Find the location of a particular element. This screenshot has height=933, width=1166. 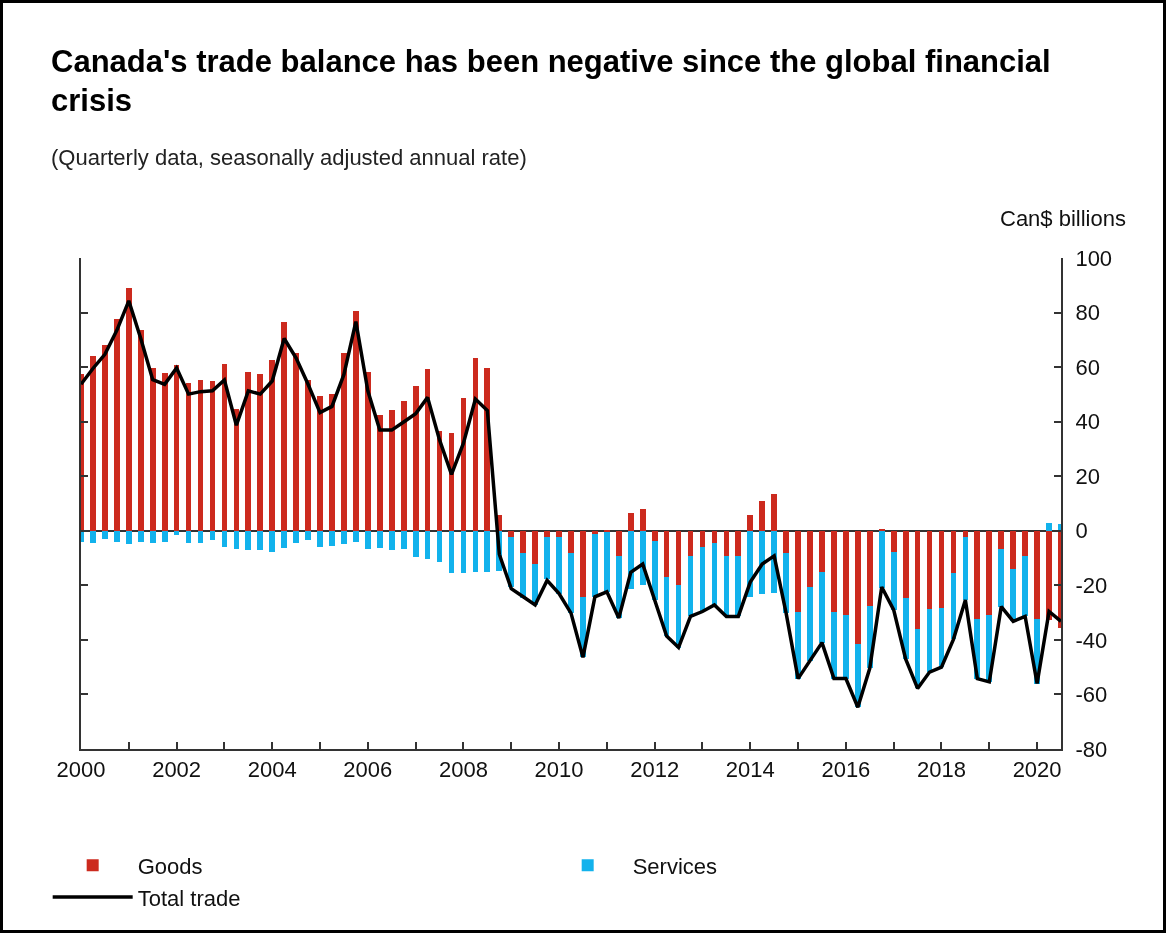

y-tick-label: -40 is located at coordinates (1091, 640).